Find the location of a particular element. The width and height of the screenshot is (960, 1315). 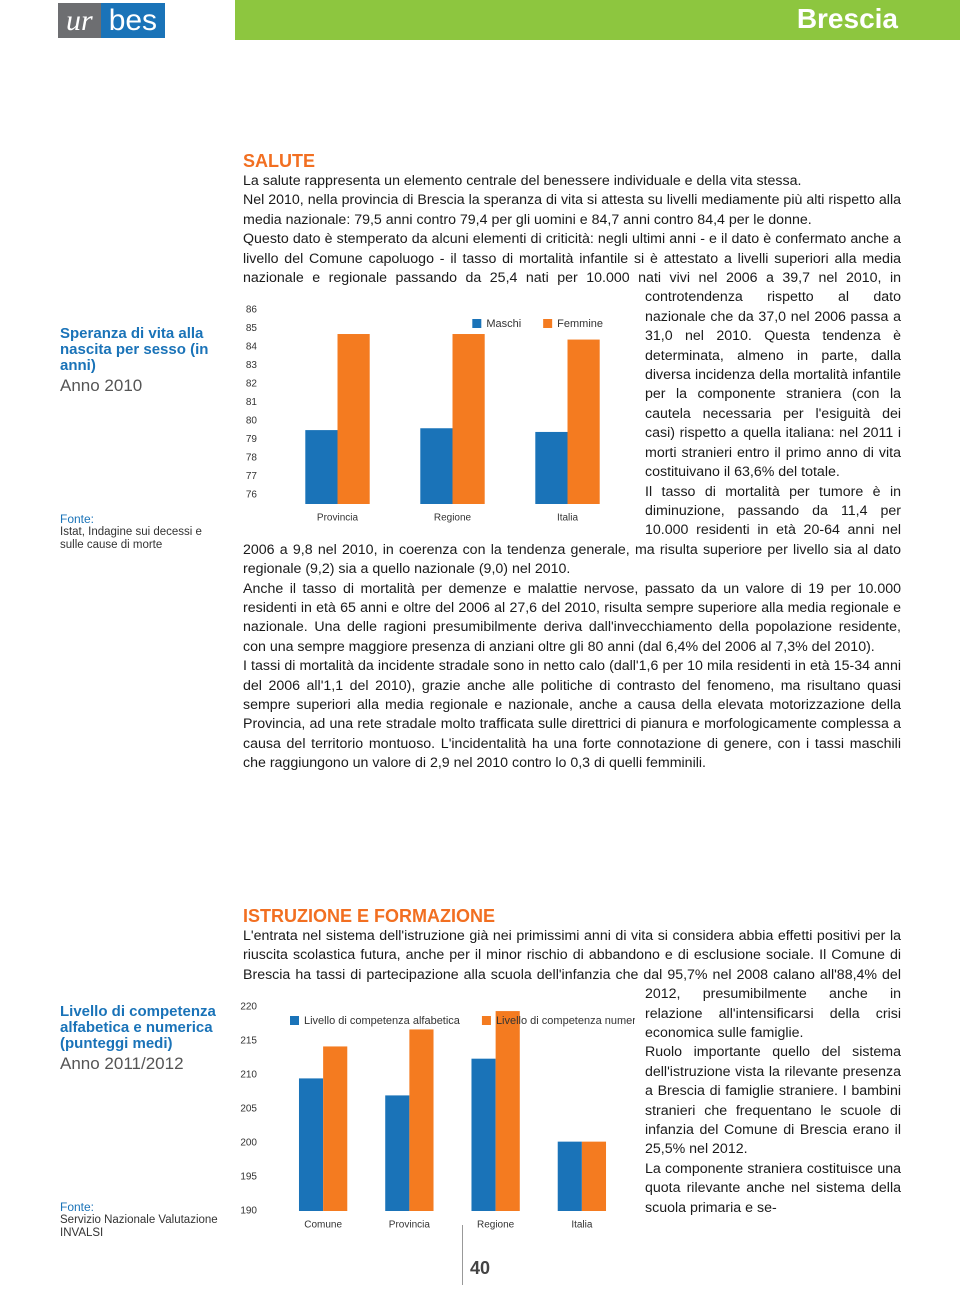

source: Servizio Nazionale Valutazione INVALSI is located at coordinates (139, 1226).